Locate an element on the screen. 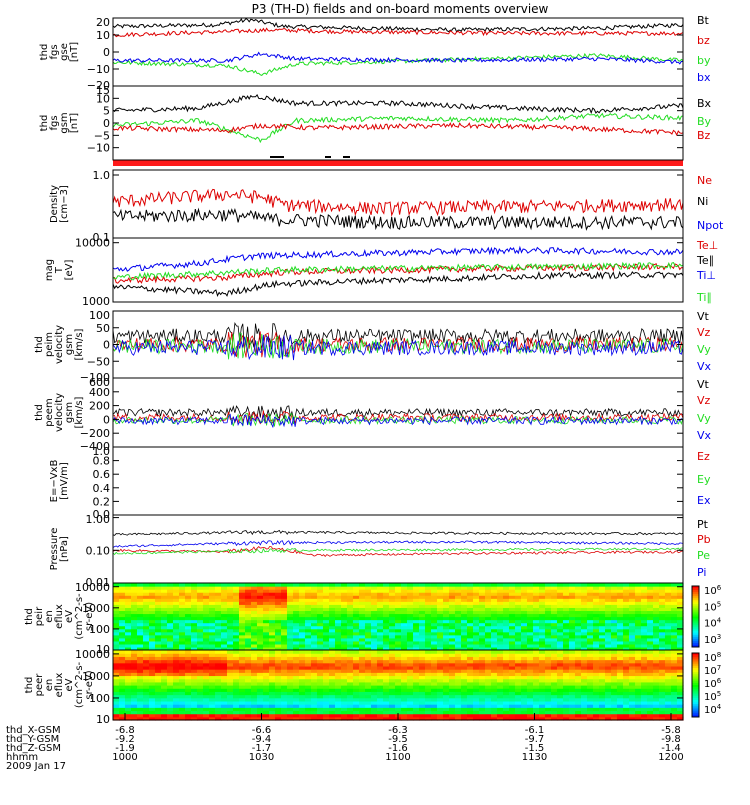 The width and height of the screenshot is (750, 805). y-tick-label: 100 is located at coordinates (99, 315).